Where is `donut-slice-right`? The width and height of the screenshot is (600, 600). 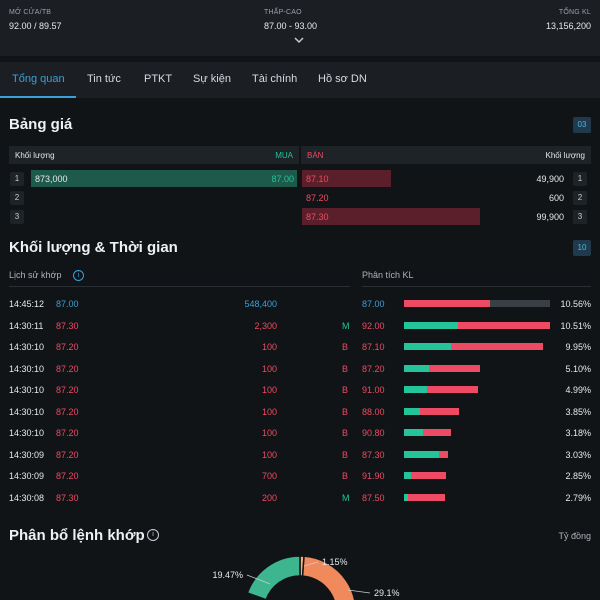 donut-slice-right is located at coordinates (328, 577).